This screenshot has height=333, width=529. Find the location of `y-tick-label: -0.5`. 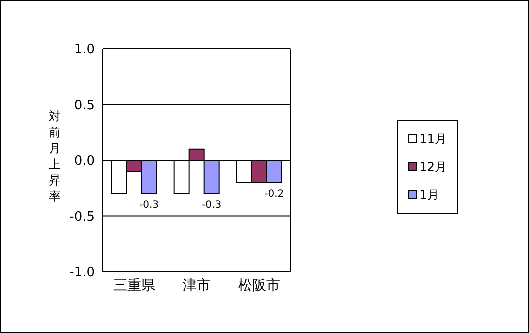

y-tick-label: -0.5 is located at coordinates (82, 217).